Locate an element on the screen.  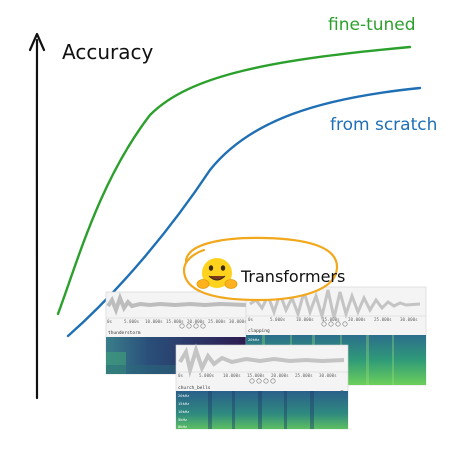
hugging-face-emoji-icon is located at coordinates (217, 273).